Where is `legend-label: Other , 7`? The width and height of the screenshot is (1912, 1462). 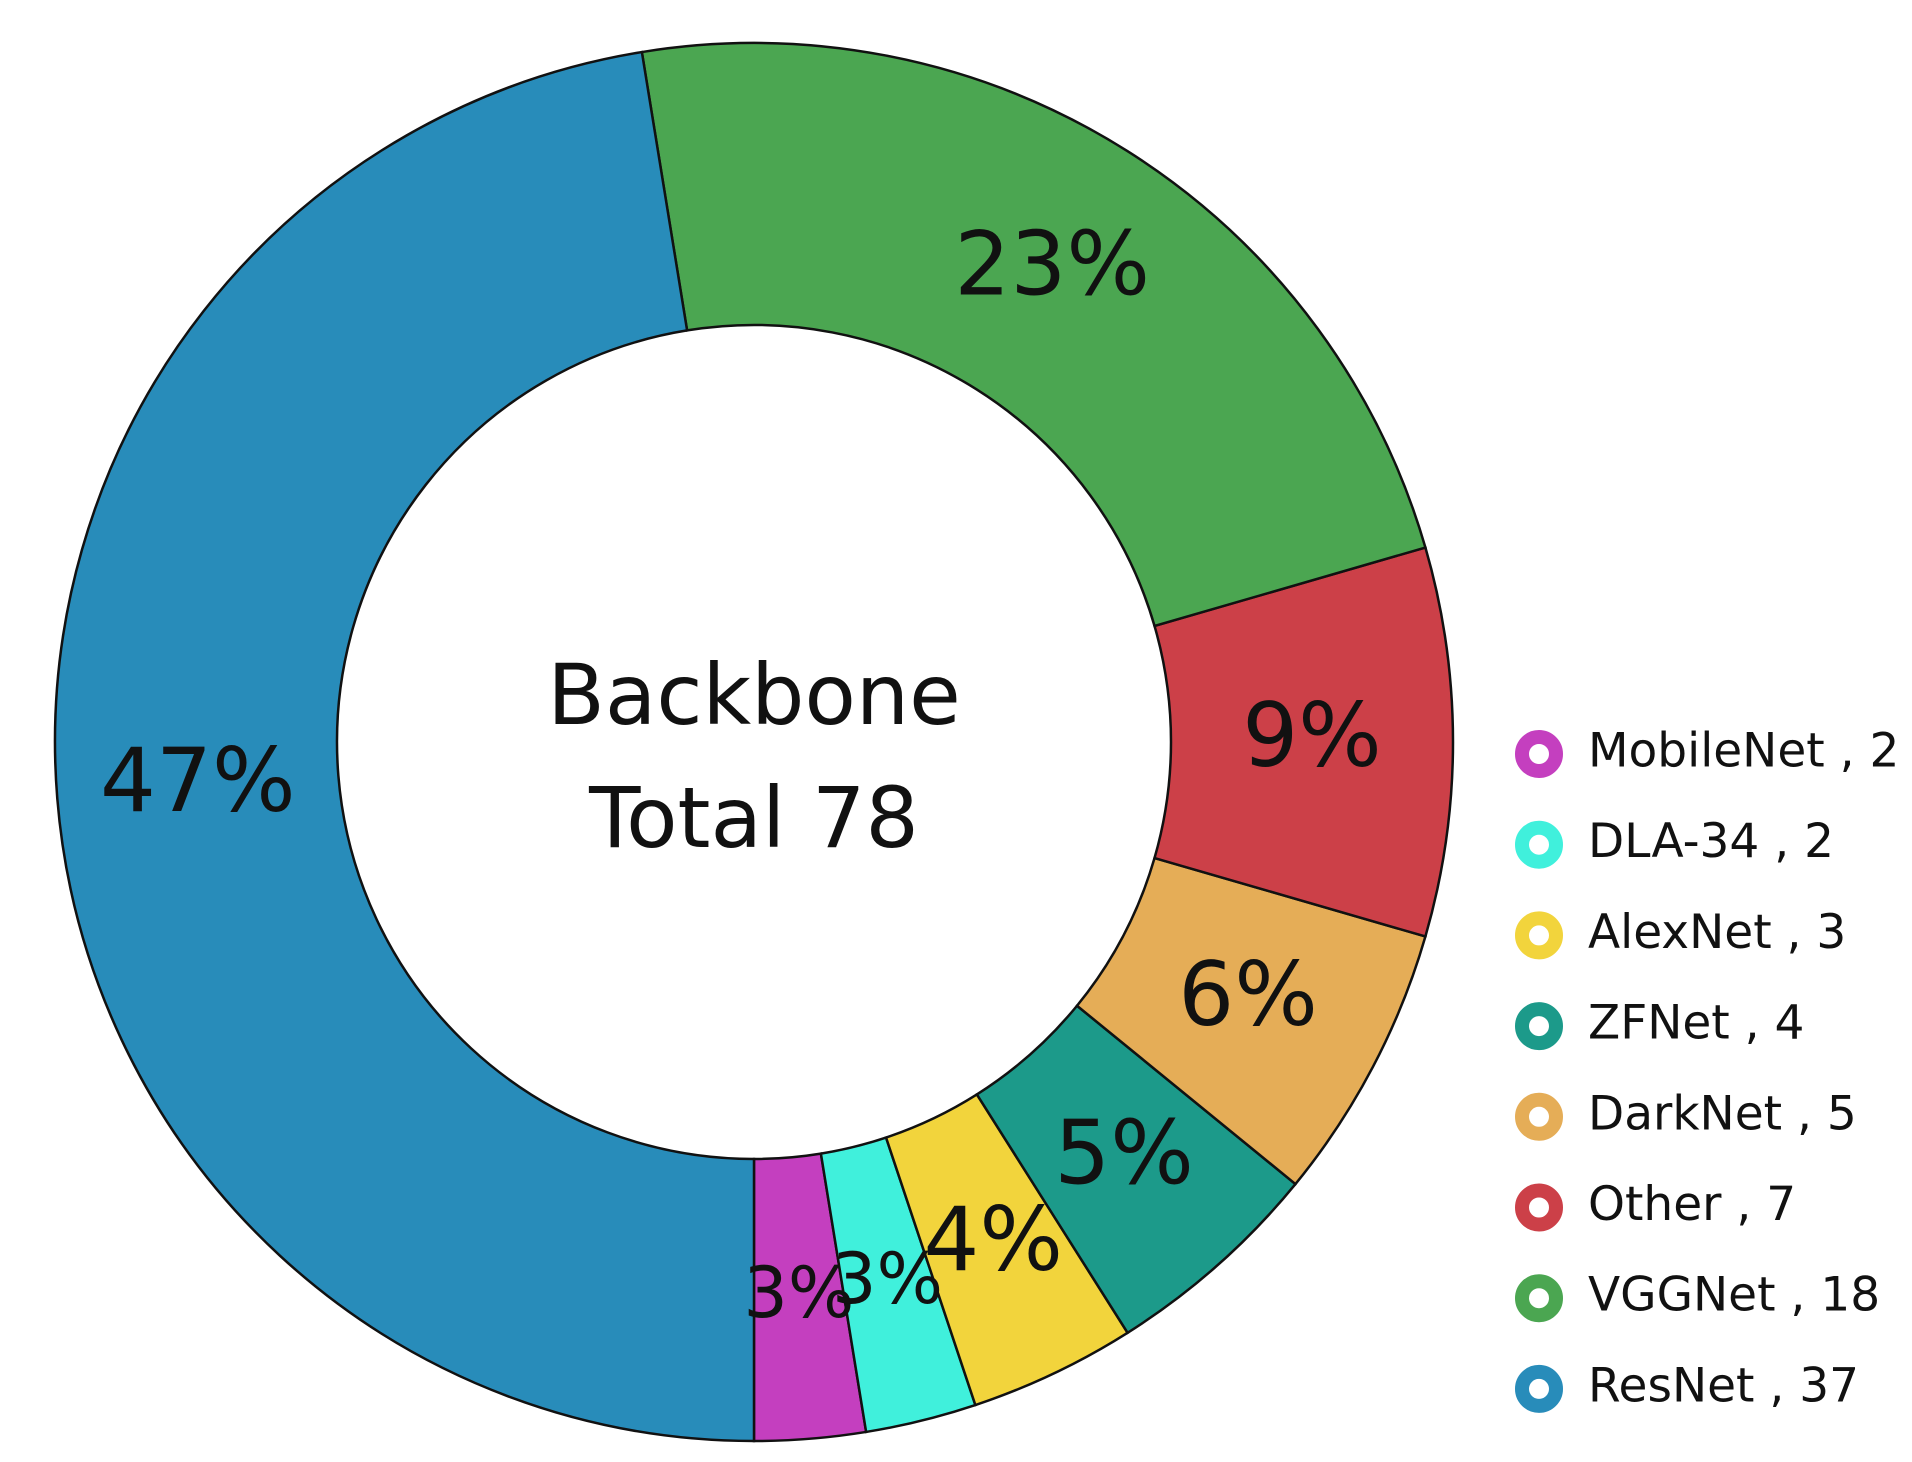
legend-label: Other , 7 is located at coordinates (1692, 1204).